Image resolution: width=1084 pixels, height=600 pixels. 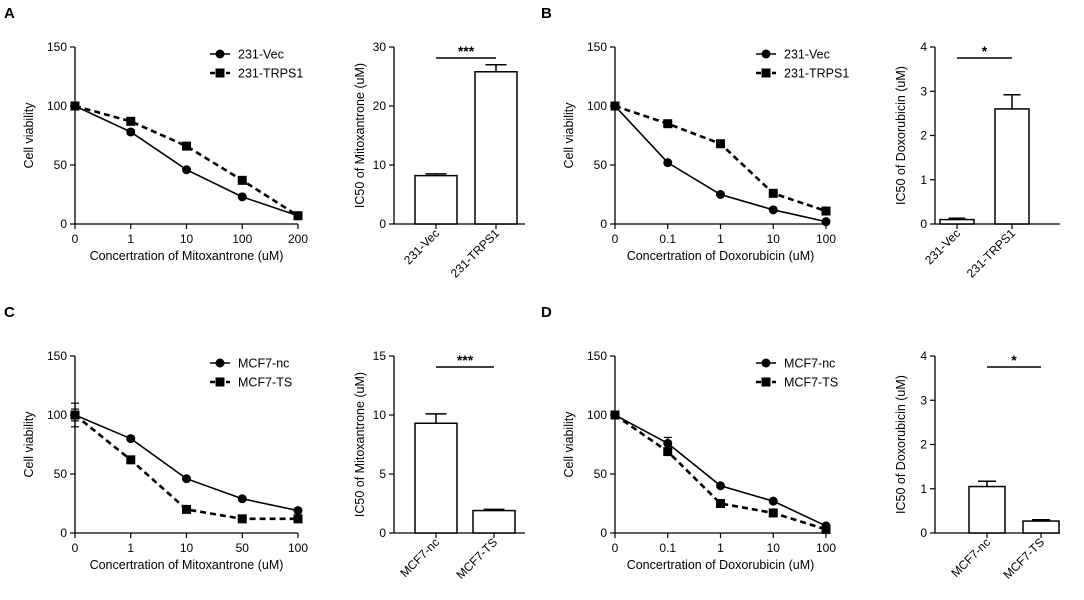 I want to click on chart-d-line-x-tick-label-0: 0, so click(x=615, y=548).